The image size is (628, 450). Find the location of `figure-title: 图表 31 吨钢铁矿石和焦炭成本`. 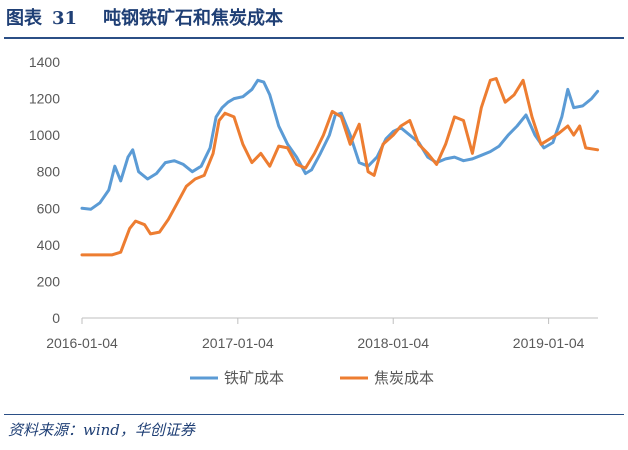

figure-title: 图表 31 吨钢铁矿石和焦炭成本 is located at coordinates (144, 19).